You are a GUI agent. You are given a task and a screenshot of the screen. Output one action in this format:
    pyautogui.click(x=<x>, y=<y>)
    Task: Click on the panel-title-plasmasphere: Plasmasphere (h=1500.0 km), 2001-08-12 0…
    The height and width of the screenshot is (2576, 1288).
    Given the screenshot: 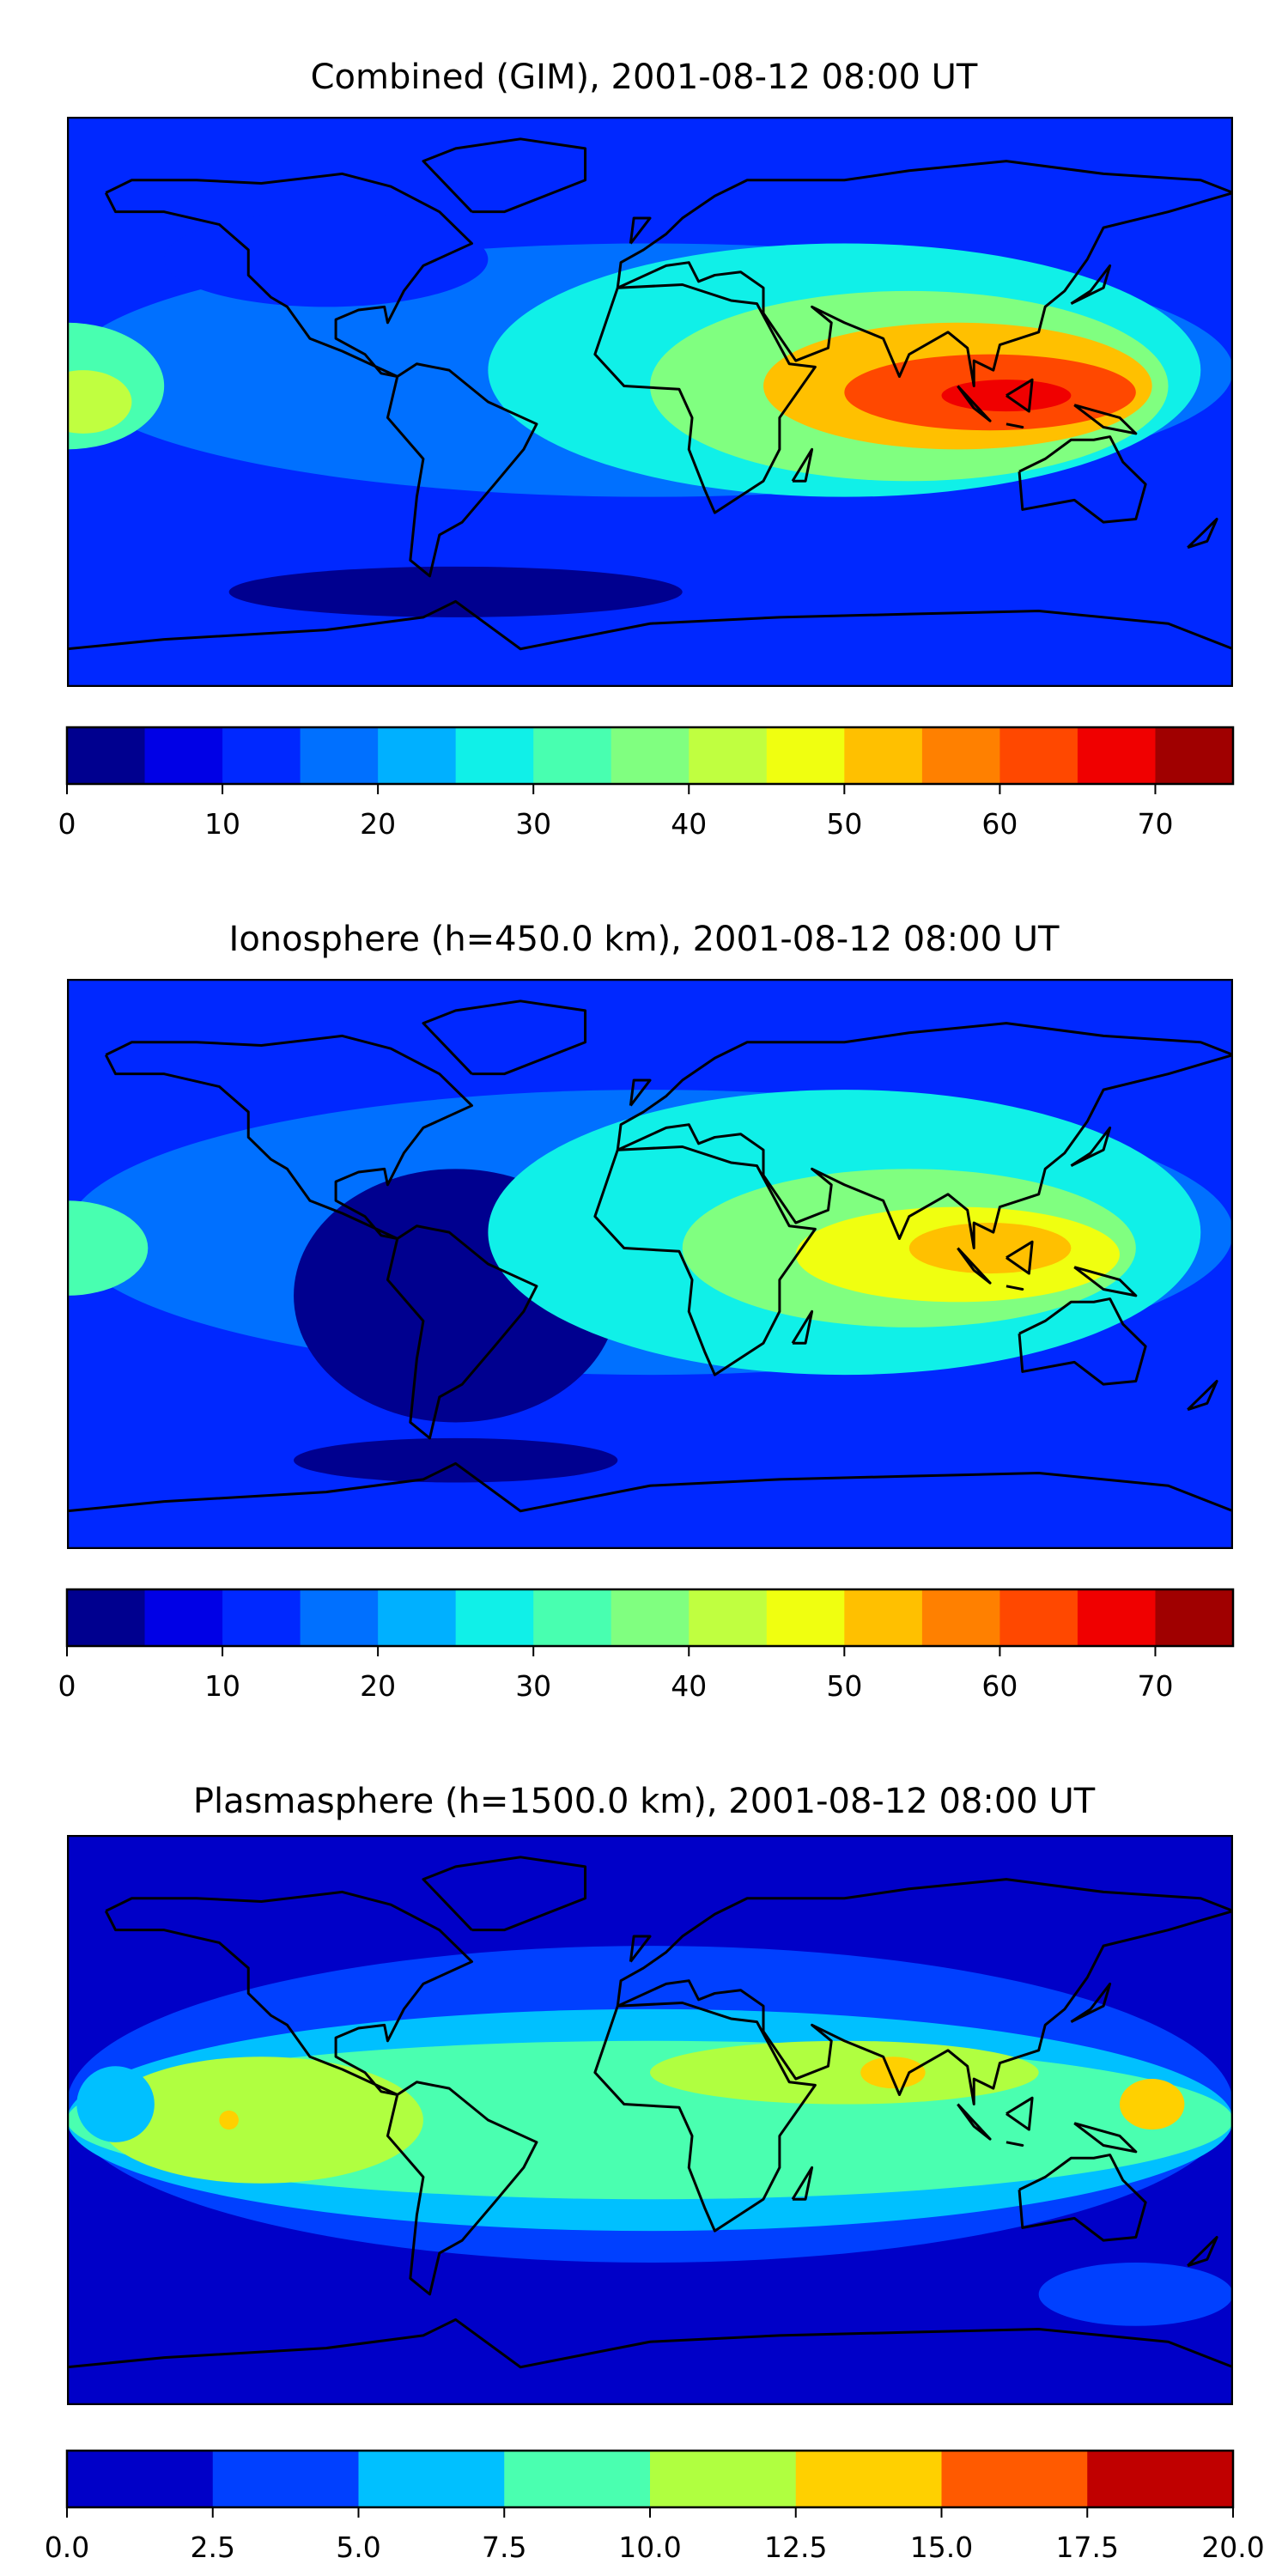 What is the action you would take?
    pyautogui.click(x=644, y=1801)
    